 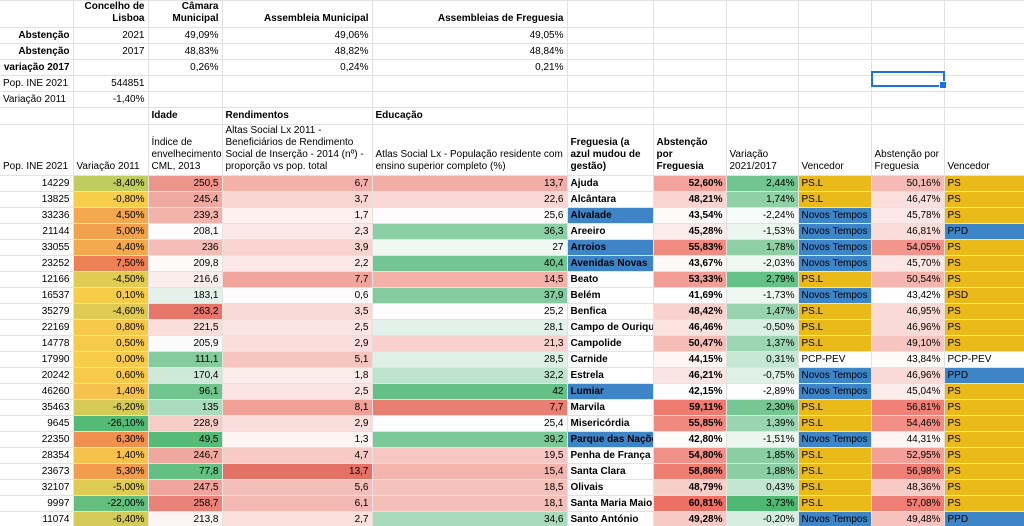 I want to click on indice-envelhecimento-value: 135, so click(x=185, y=408).